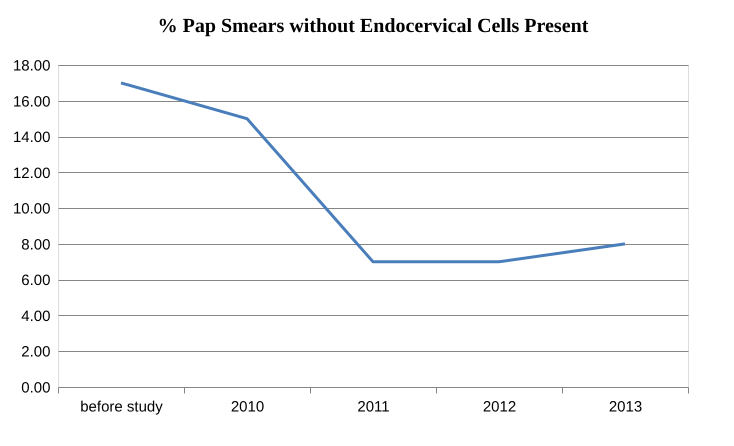  What do you see at coordinates (35, 388) in the screenshot?
I see `y-tick-label: 0.00` at bounding box center [35, 388].